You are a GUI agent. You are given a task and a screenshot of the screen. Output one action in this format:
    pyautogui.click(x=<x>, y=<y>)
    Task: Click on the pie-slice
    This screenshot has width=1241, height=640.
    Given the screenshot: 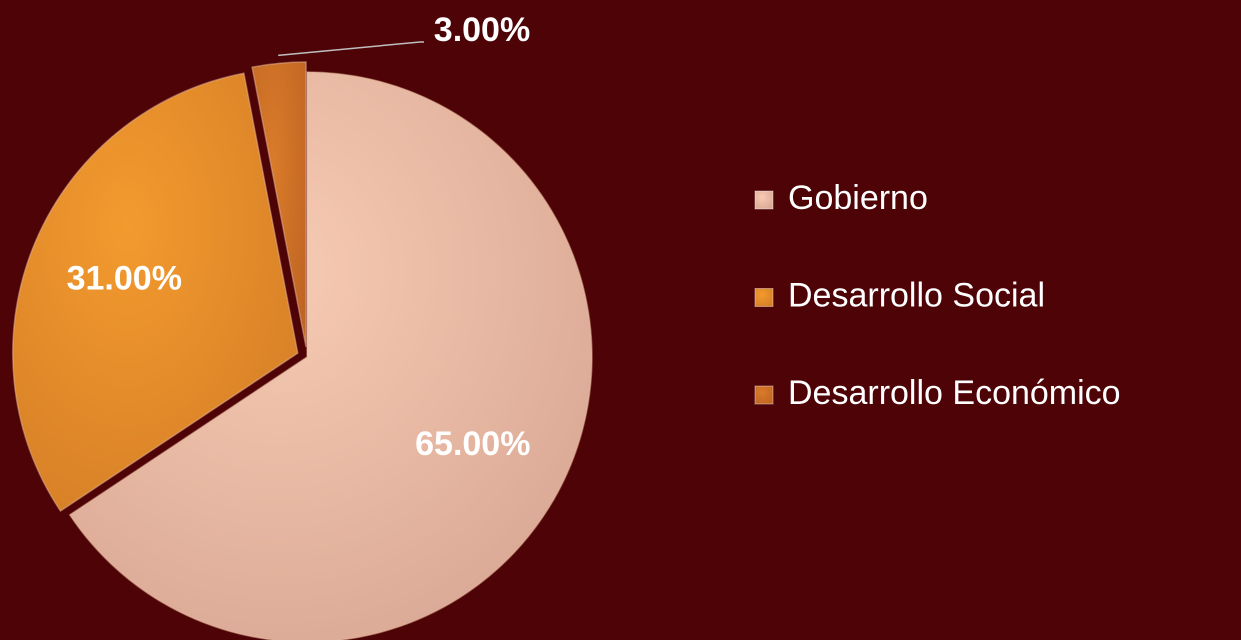 What is the action you would take?
    pyautogui.click(x=279, y=204)
    